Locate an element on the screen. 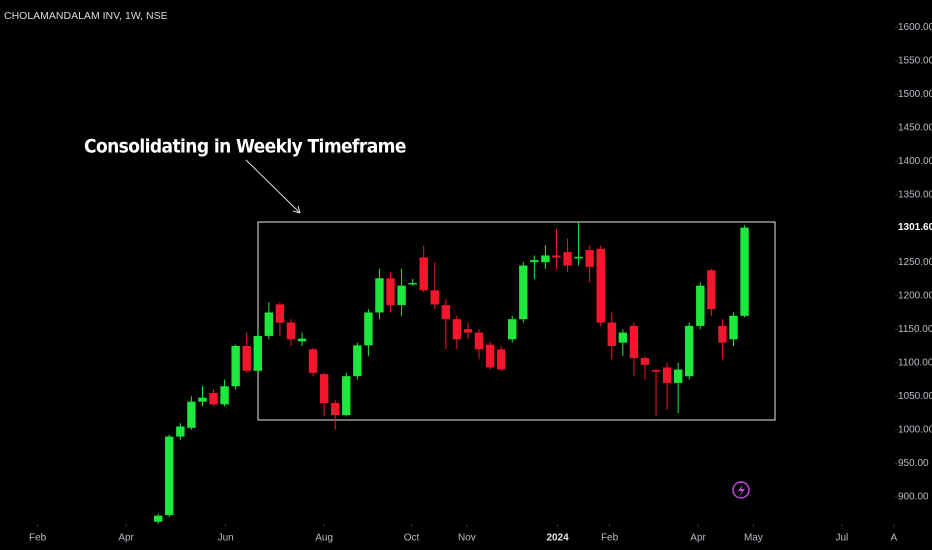 The height and width of the screenshot is (550, 932). x-tick-label: May is located at coordinates (753, 538).